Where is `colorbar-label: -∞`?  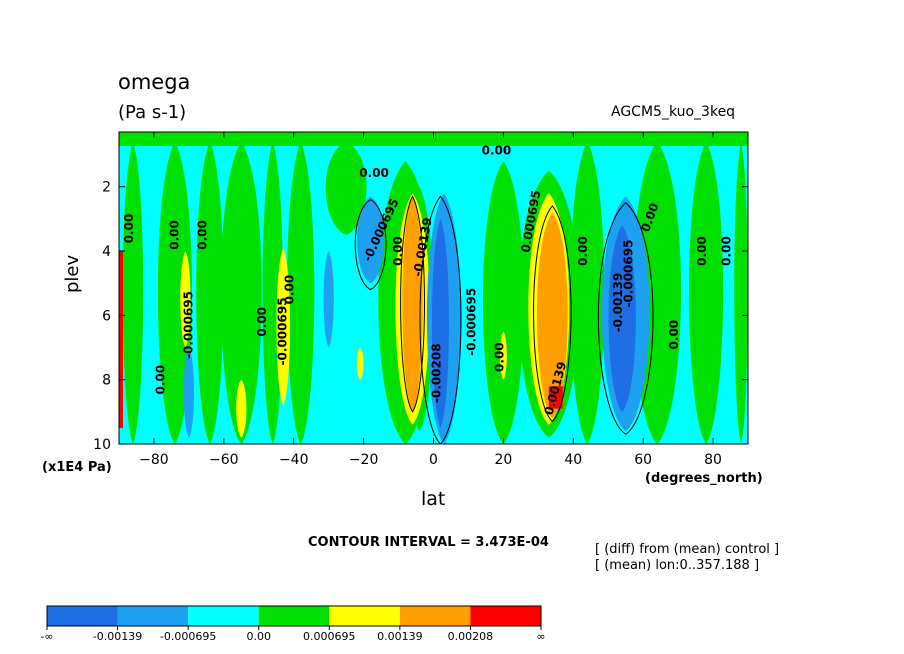 colorbar-label: -∞ is located at coordinates (46, 636).